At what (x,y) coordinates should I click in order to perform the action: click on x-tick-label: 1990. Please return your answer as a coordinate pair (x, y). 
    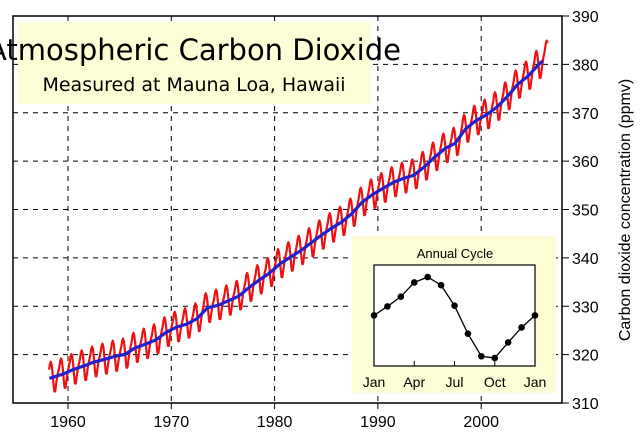
    Looking at the image, I should click on (378, 422).